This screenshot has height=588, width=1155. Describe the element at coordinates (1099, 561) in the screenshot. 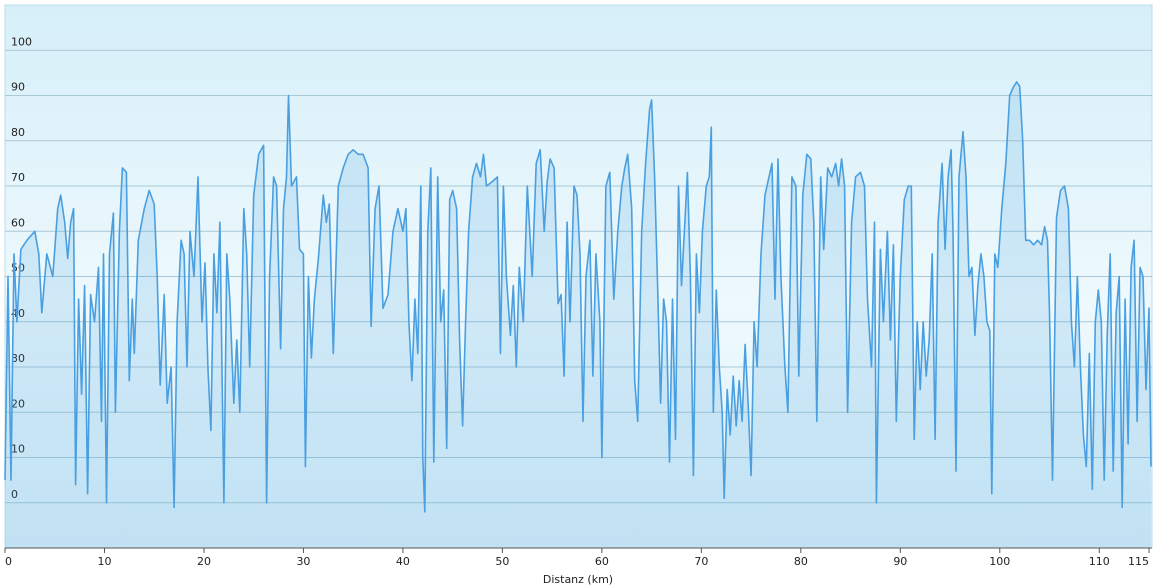

I see `x-tick-label: 110` at that location.